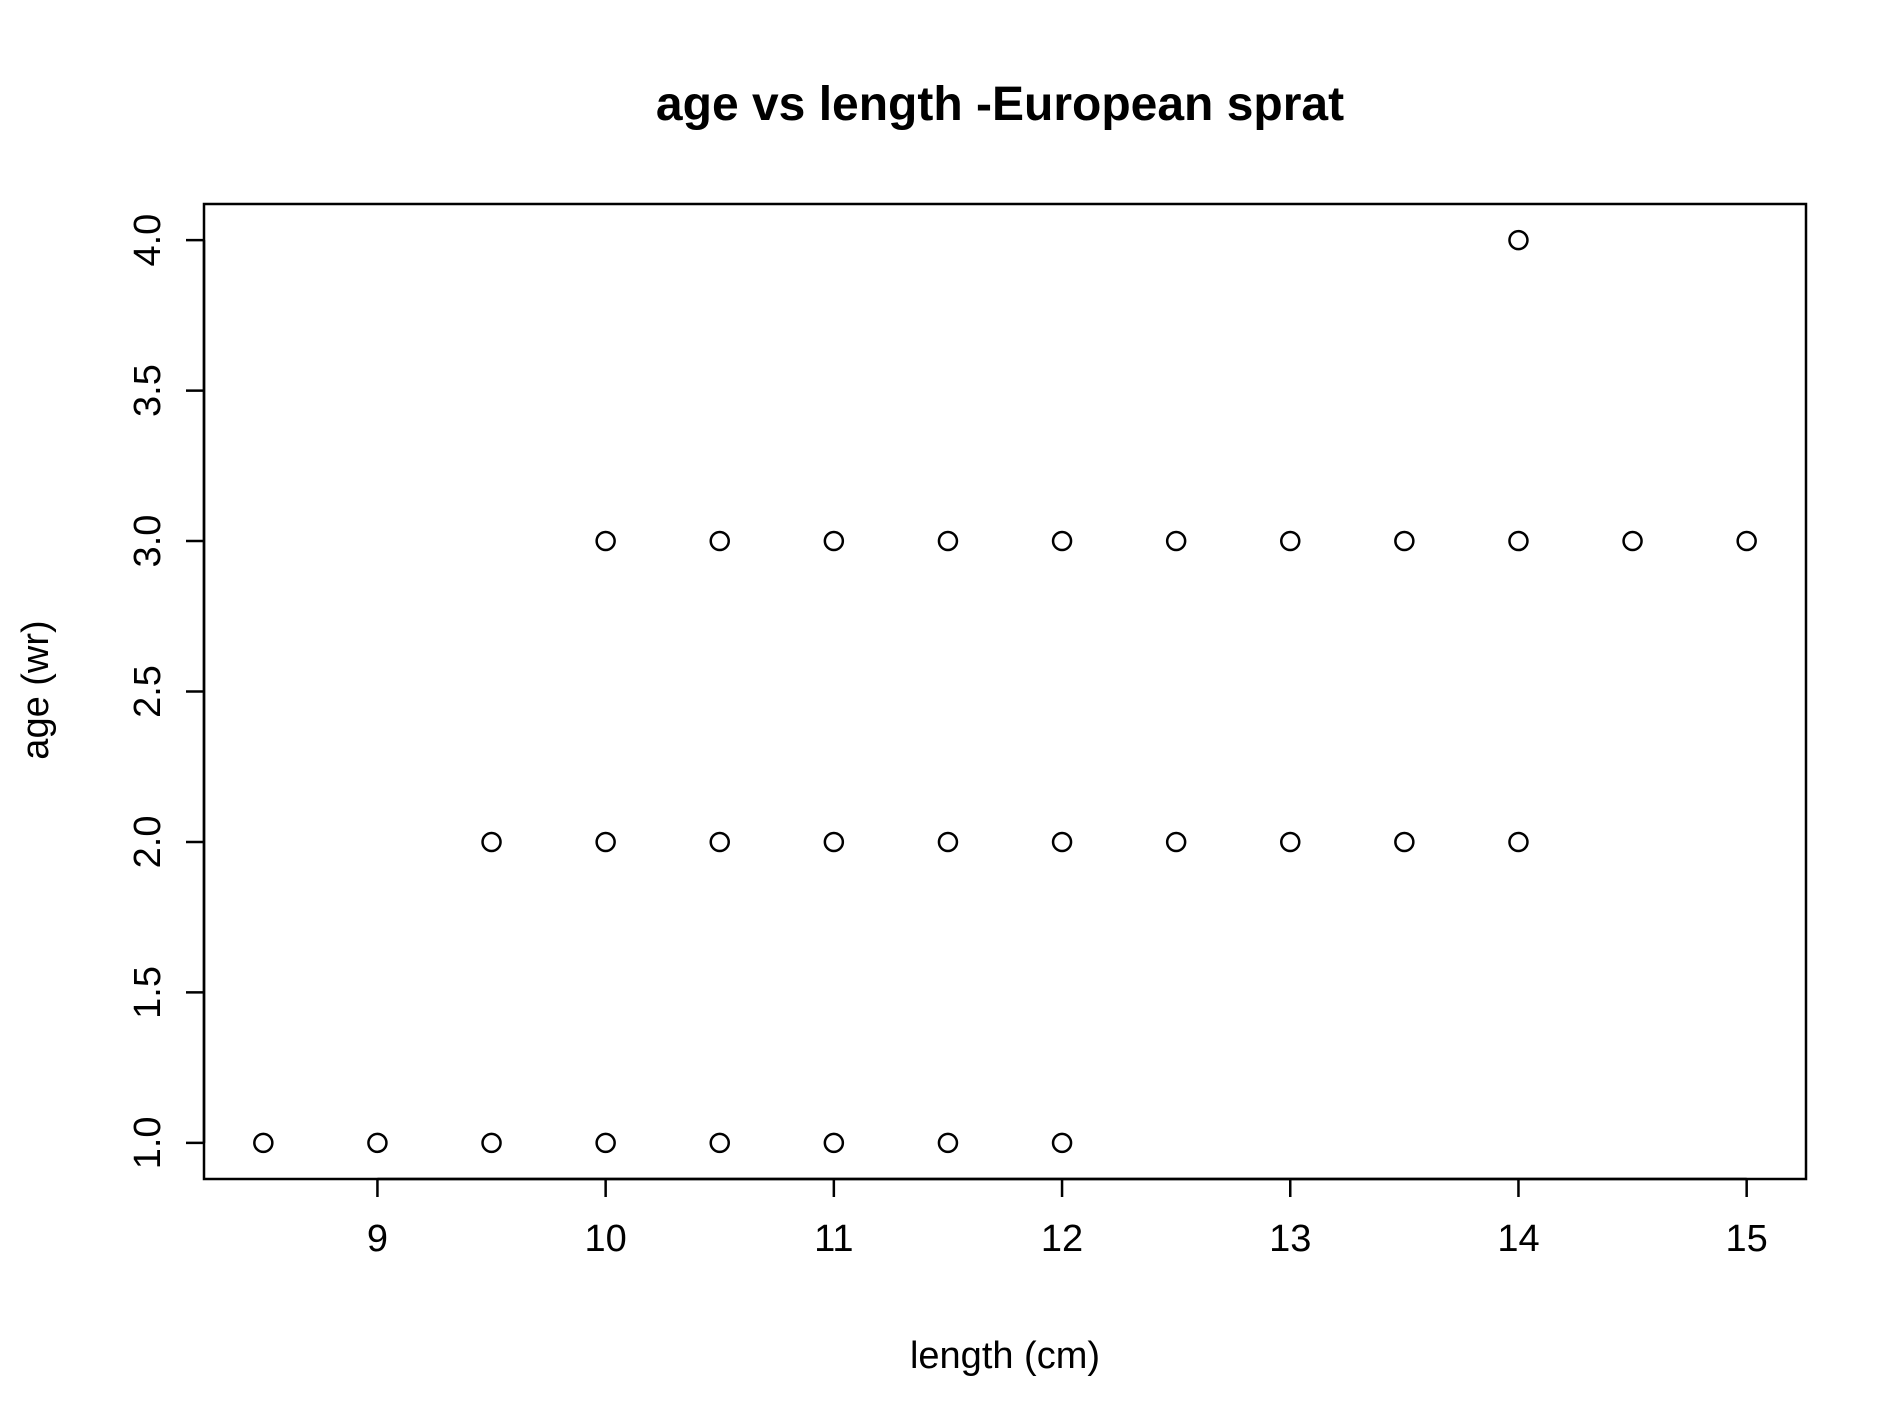 This screenshot has width=1889, height=1417. What do you see at coordinates (148, 691) in the screenshot?
I see `y-tick-label: 2.5` at bounding box center [148, 691].